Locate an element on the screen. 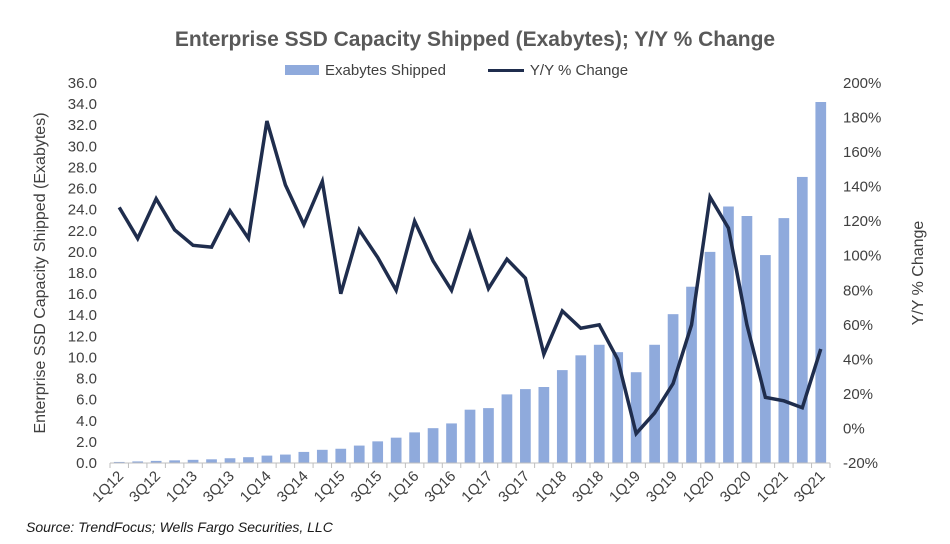 This screenshot has width=950, height=544. y-tick-label: 14.0 is located at coordinates (82, 315).